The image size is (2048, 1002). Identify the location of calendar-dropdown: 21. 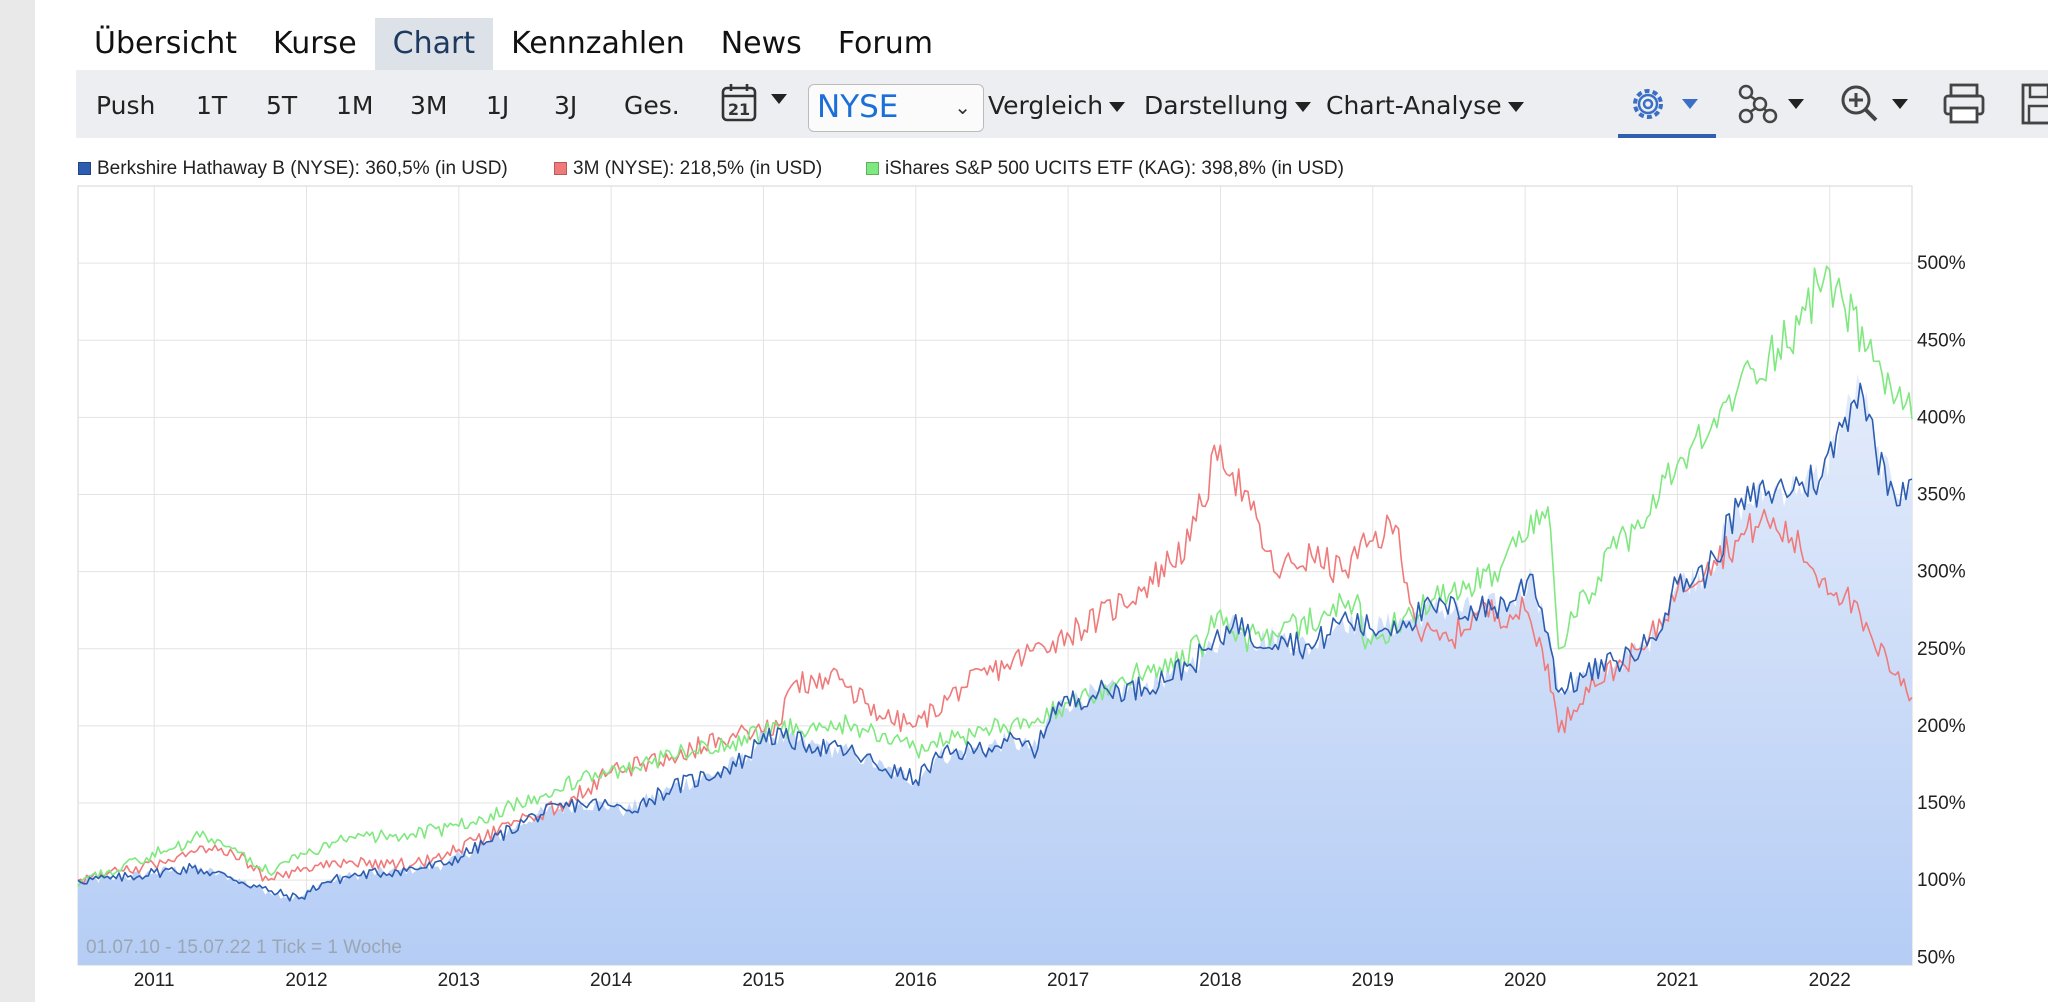
(756, 104).